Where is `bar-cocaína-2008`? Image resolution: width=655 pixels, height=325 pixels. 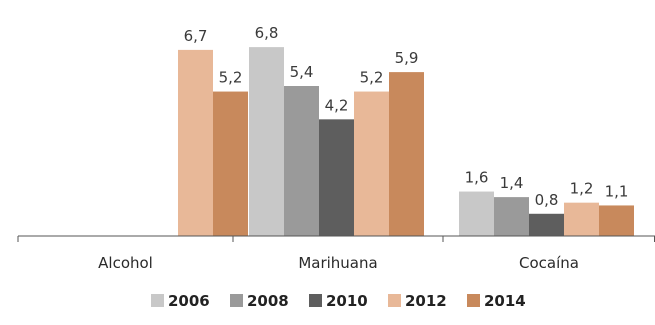
bar-cocaína-2008 is located at coordinates (511, 216).